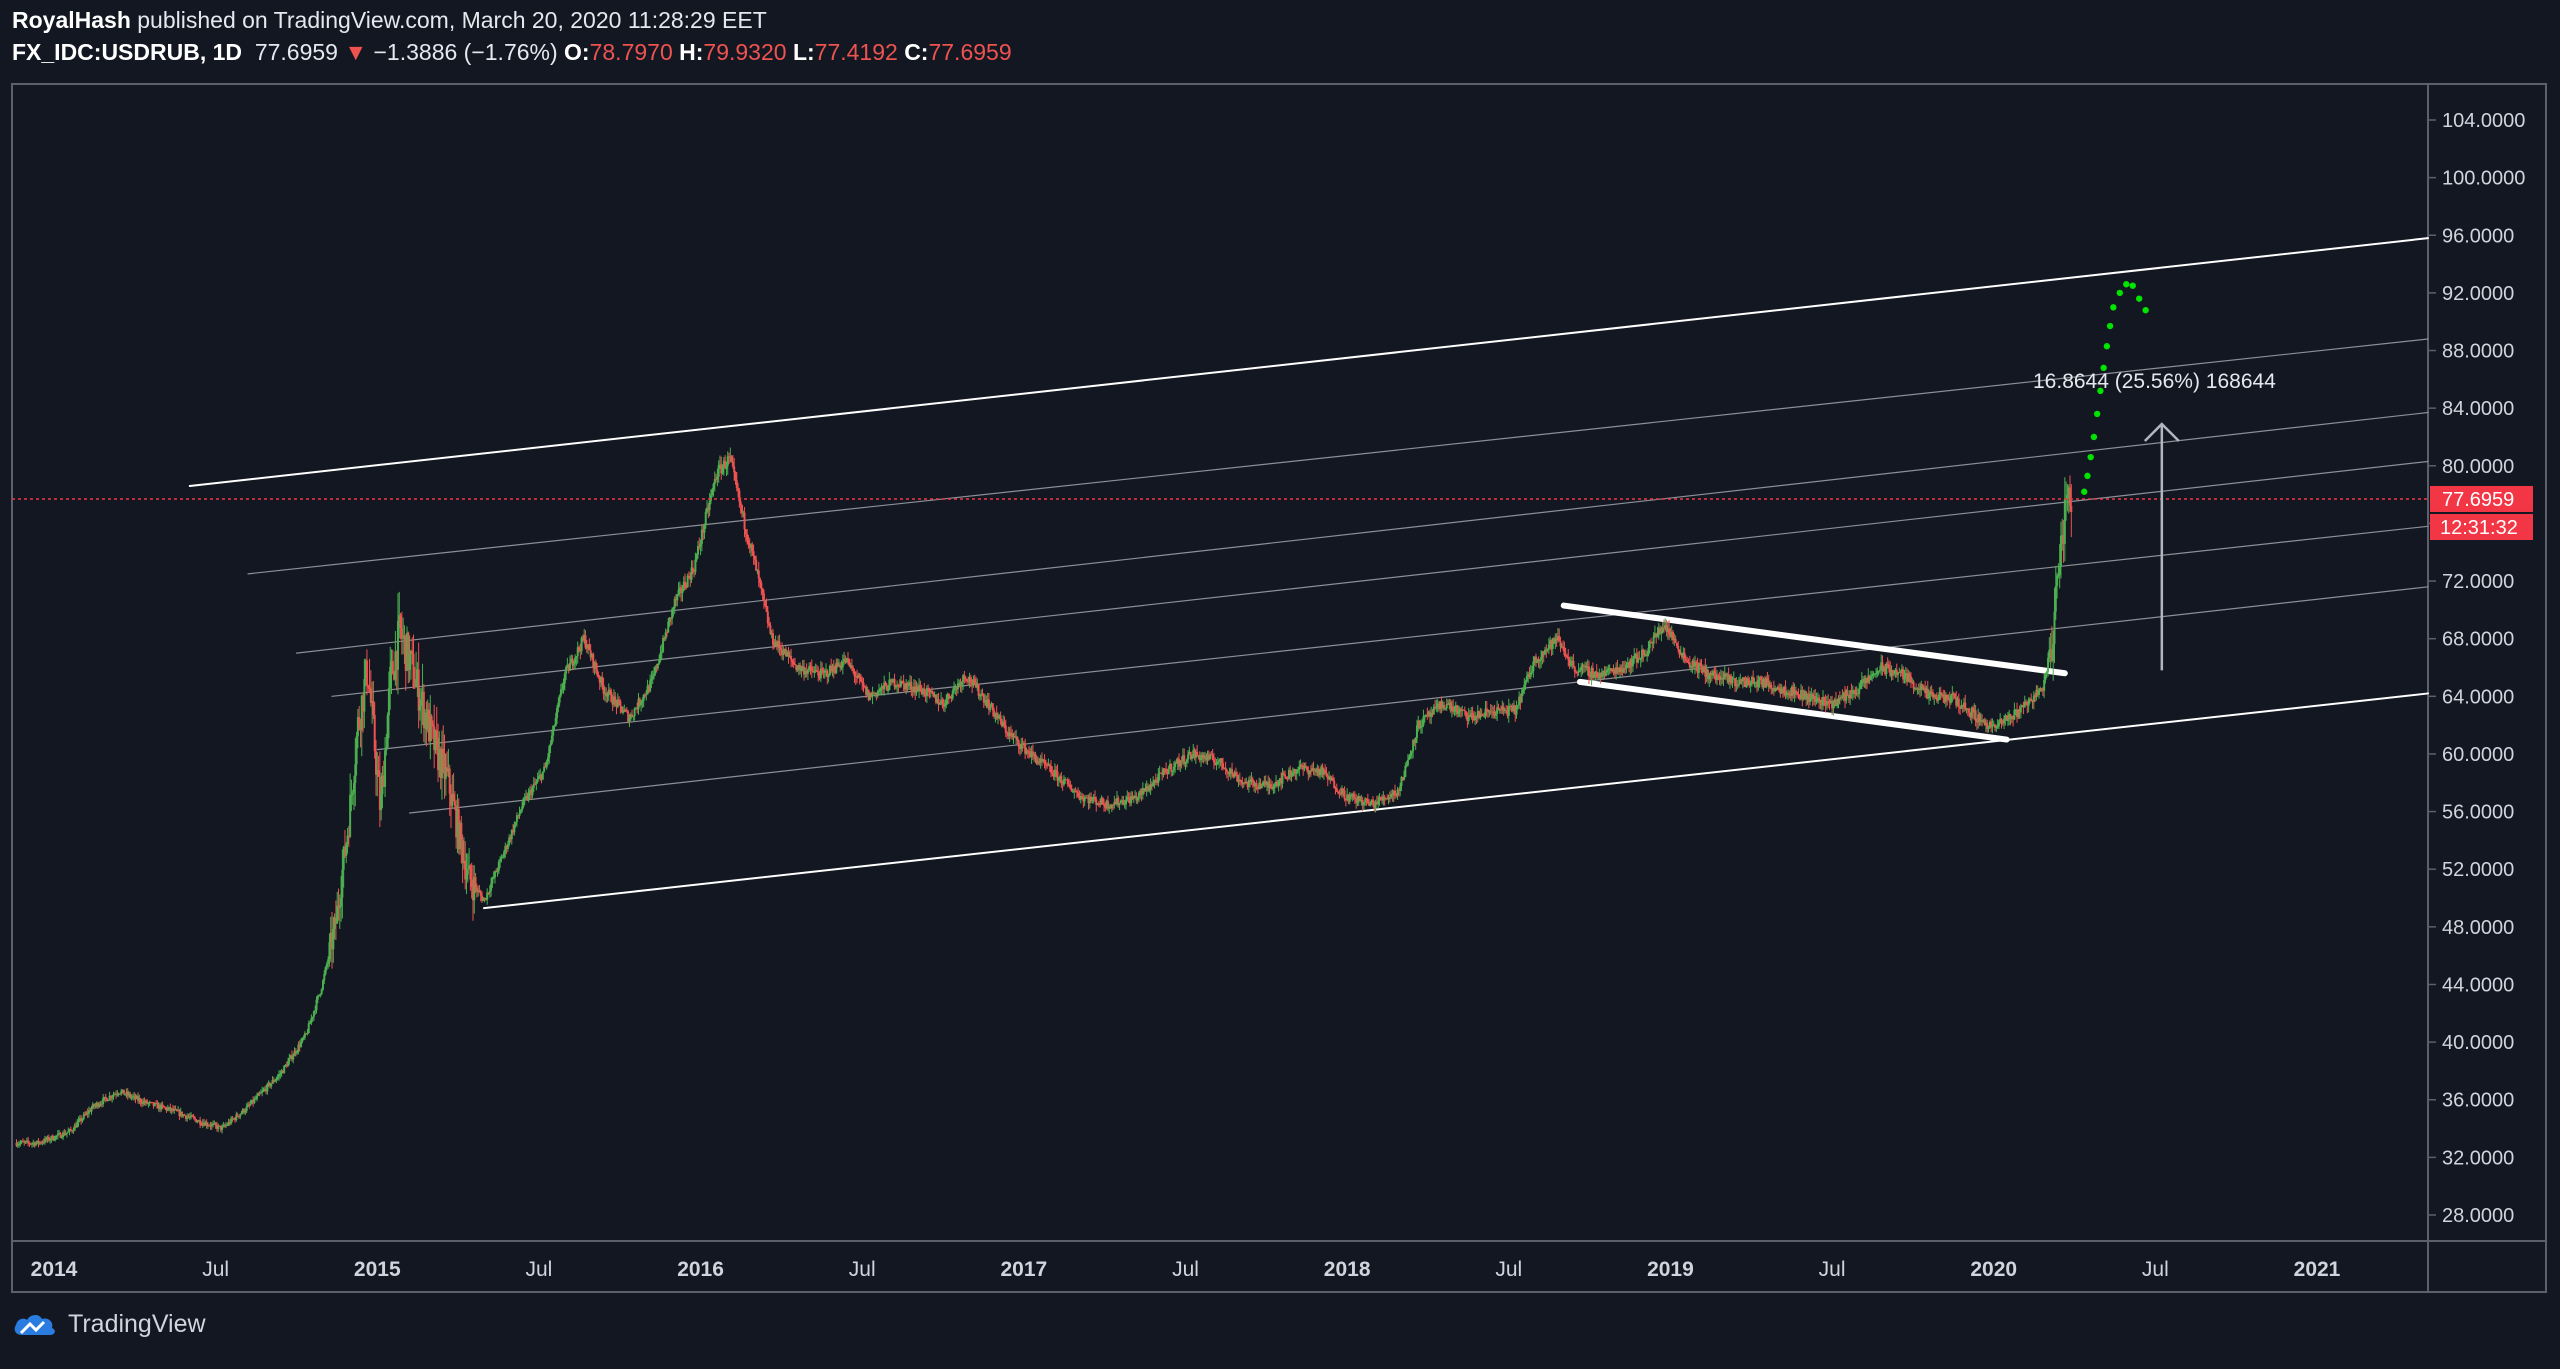 The height and width of the screenshot is (1369, 2560). Describe the element at coordinates (1793, 710) in the screenshot. I see `wedge-bottom` at that location.